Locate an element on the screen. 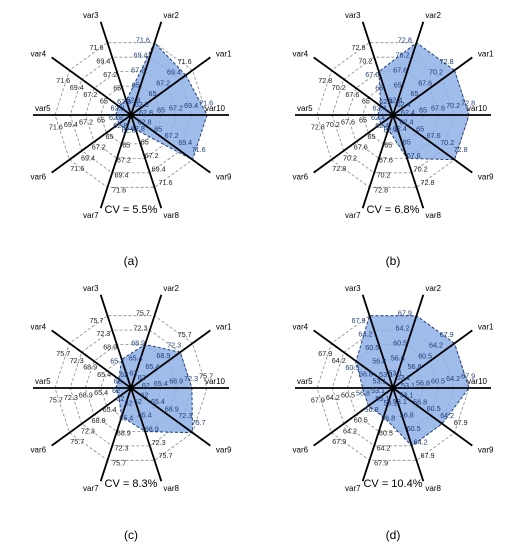 The image size is (524, 550). ring-tick-label: 60.5 is located at coordinates (425, 355).